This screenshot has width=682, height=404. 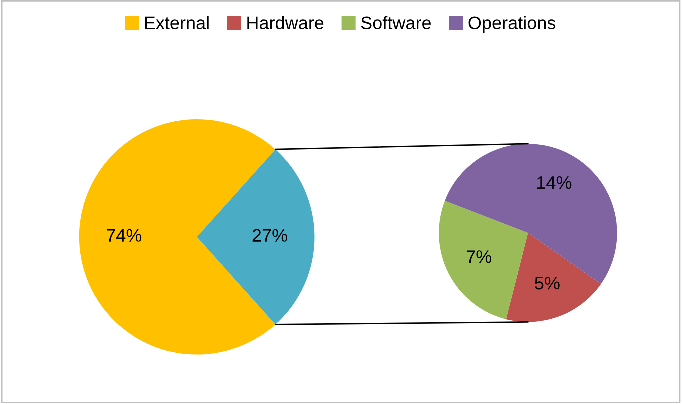 I want to click on data-label: 5%, so click(x=547, y=283).